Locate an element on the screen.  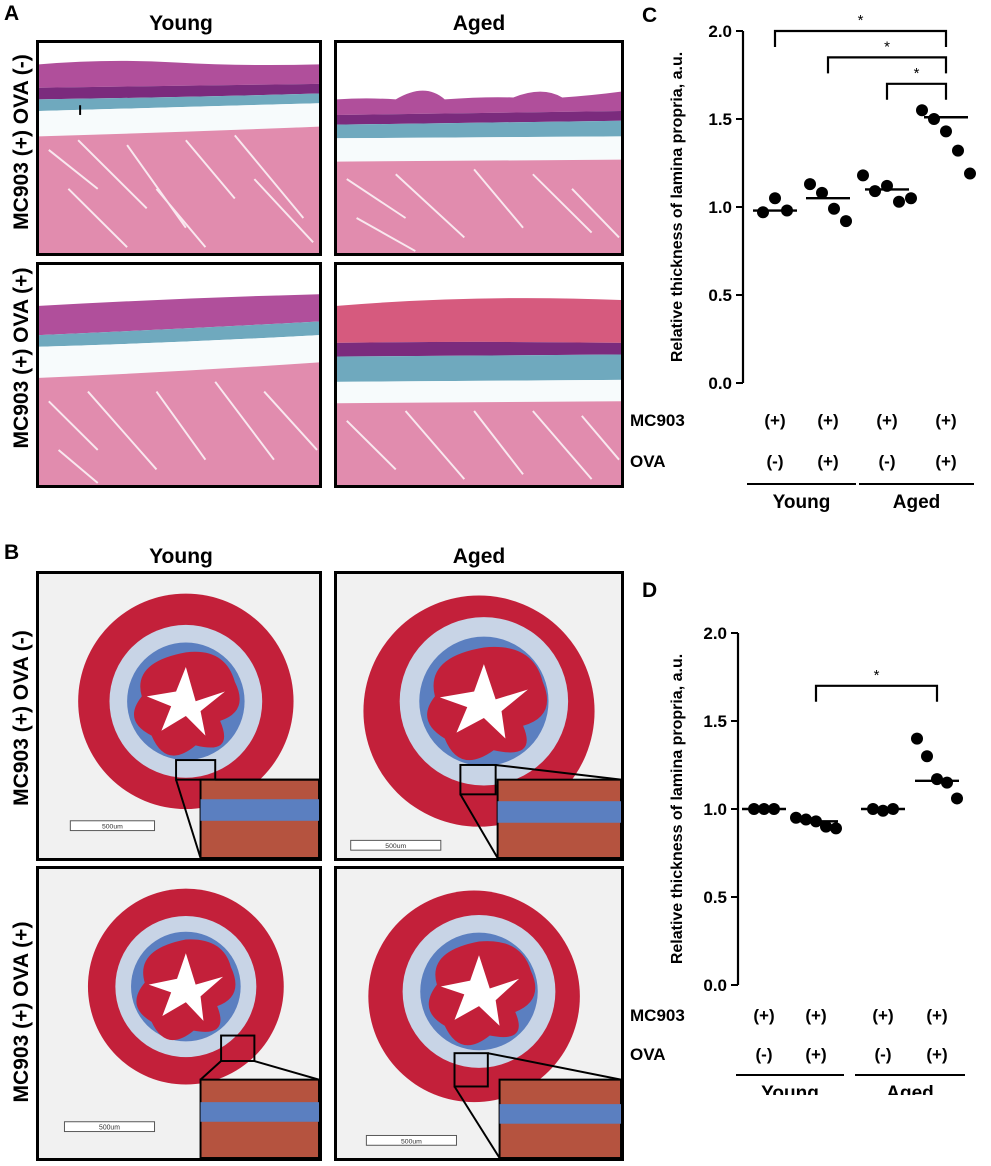
panel-a-row-top: MC903 (+) OVA (-) is located at coordinates (21, 142).